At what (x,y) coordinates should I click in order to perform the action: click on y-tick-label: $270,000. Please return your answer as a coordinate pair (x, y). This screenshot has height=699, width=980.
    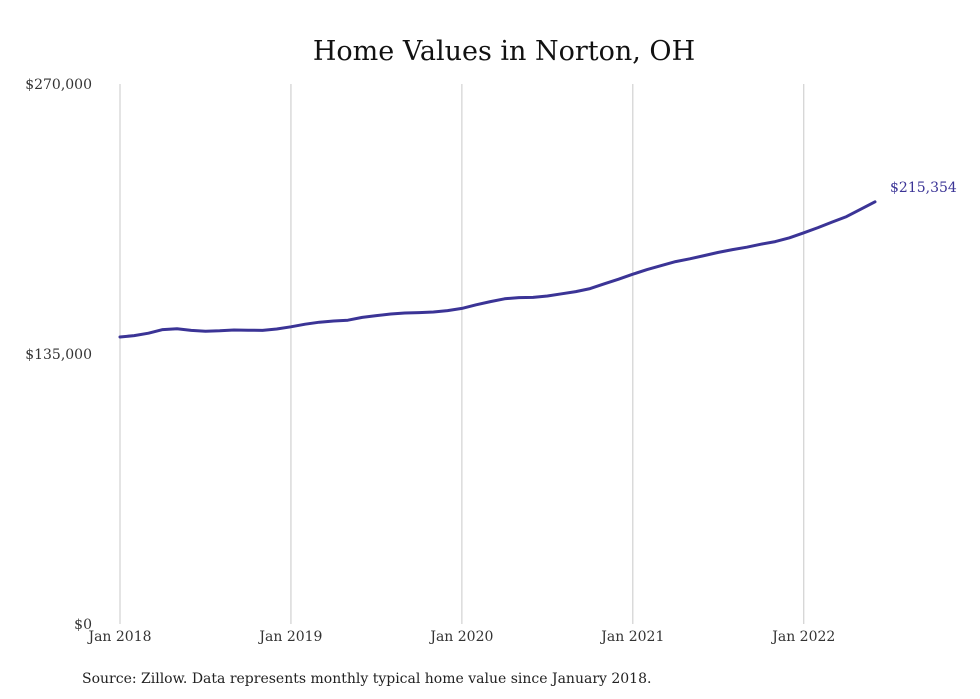
    Looking at the image, I should click on (58, 85).